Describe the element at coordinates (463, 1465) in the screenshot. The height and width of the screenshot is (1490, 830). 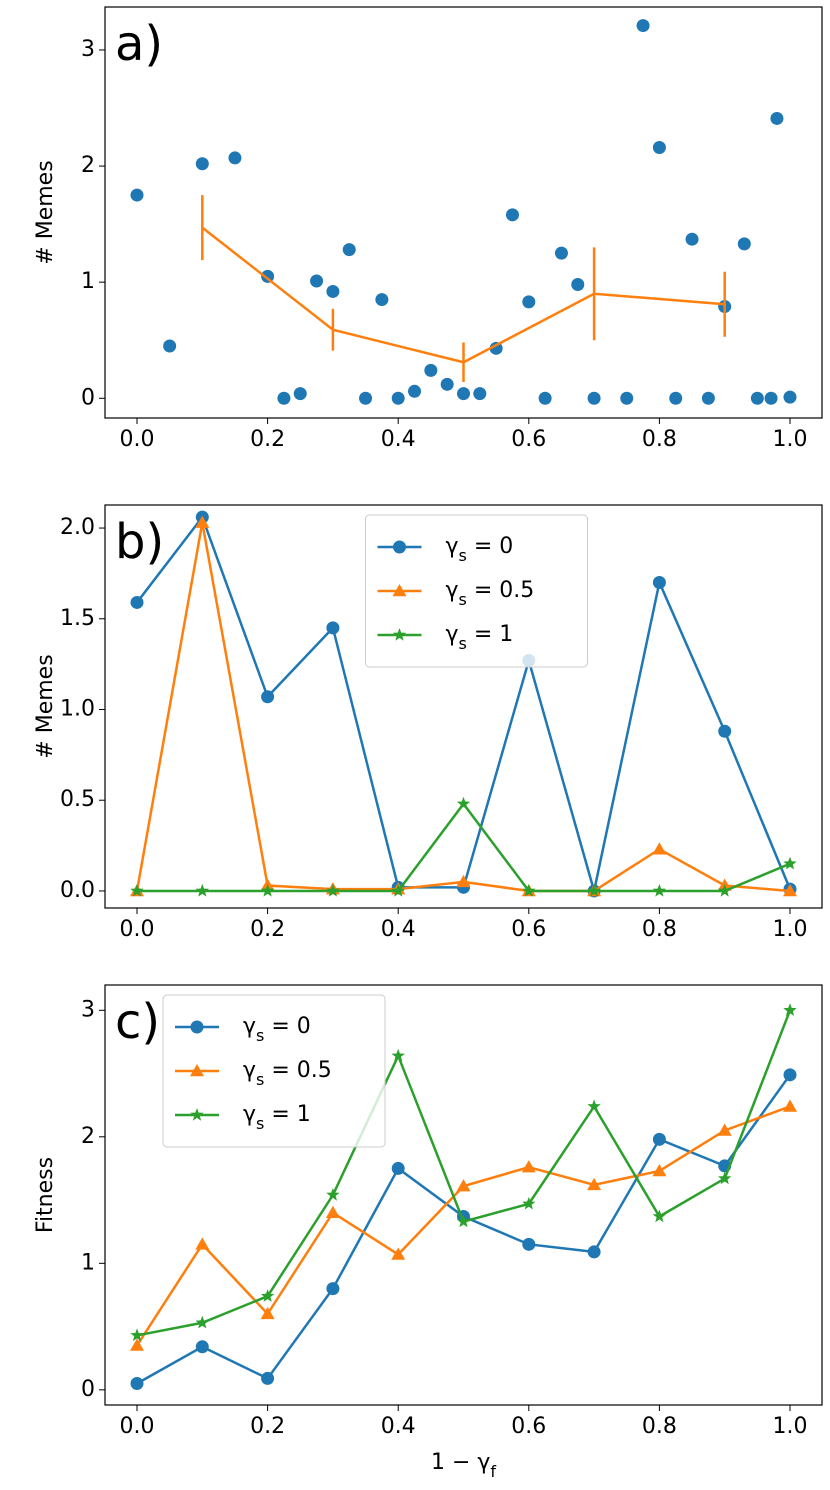
I see `x-axis-label: 1 − γf` at that location.